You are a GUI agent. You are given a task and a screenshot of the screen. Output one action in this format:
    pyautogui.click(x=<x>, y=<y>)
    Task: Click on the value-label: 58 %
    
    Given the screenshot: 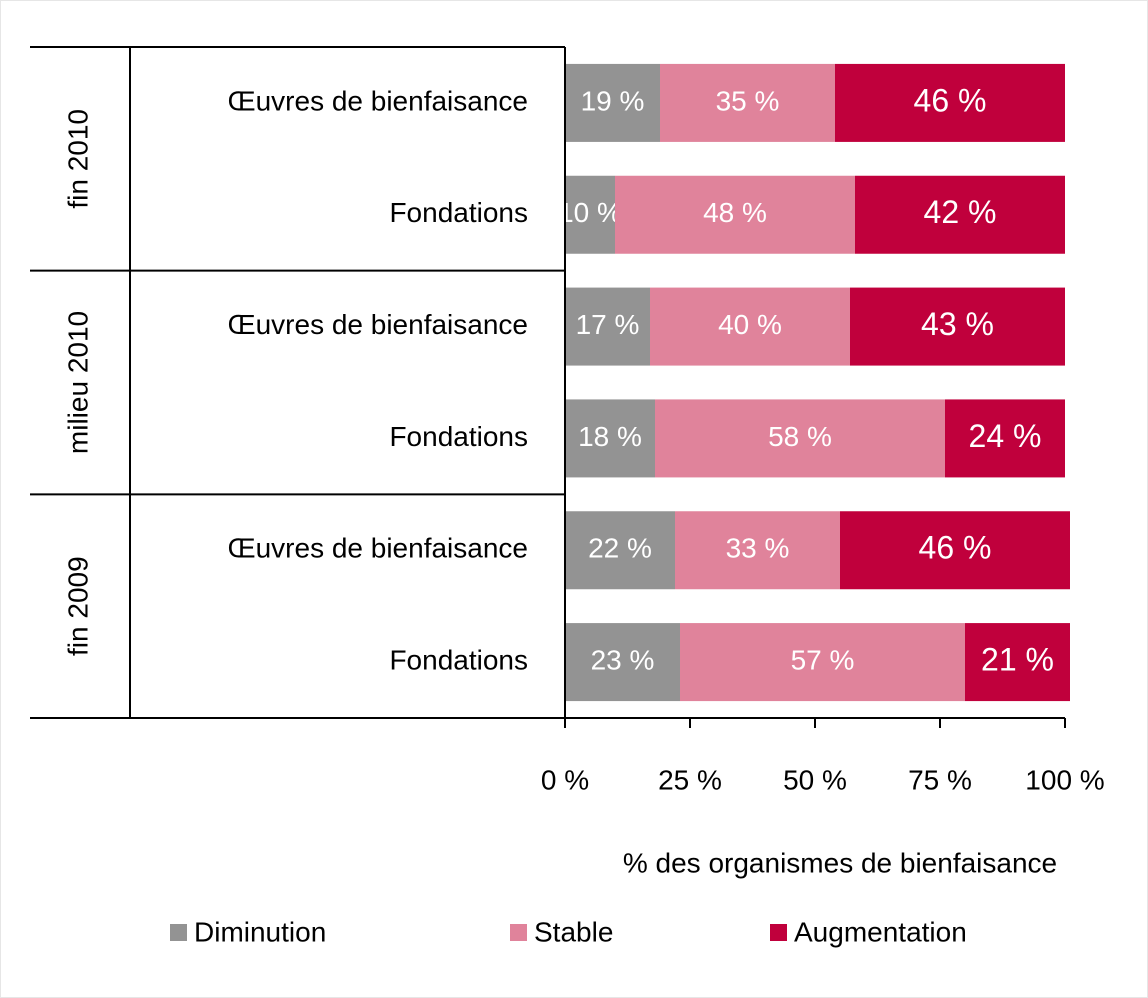 What is the action you would take?
    pyautogui.click(x=800, y=436)
    